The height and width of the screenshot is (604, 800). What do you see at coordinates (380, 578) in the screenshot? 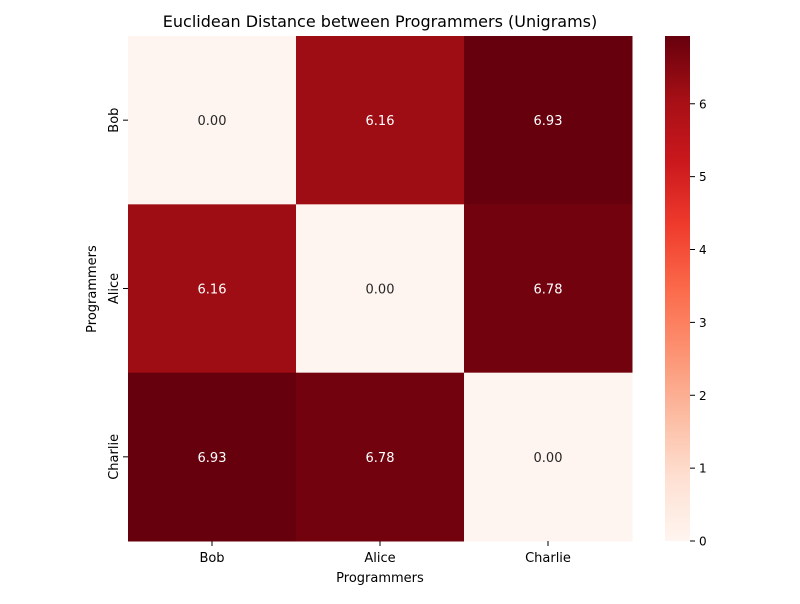
I see `x-axis-label: Programmers` at bounding box center [380, 578].